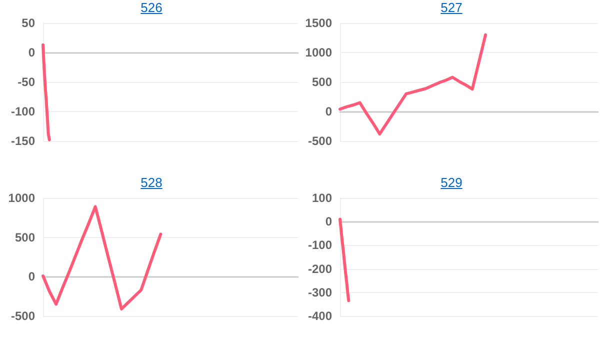  I want to click on y-tick-label: 100, so click(322, 198).